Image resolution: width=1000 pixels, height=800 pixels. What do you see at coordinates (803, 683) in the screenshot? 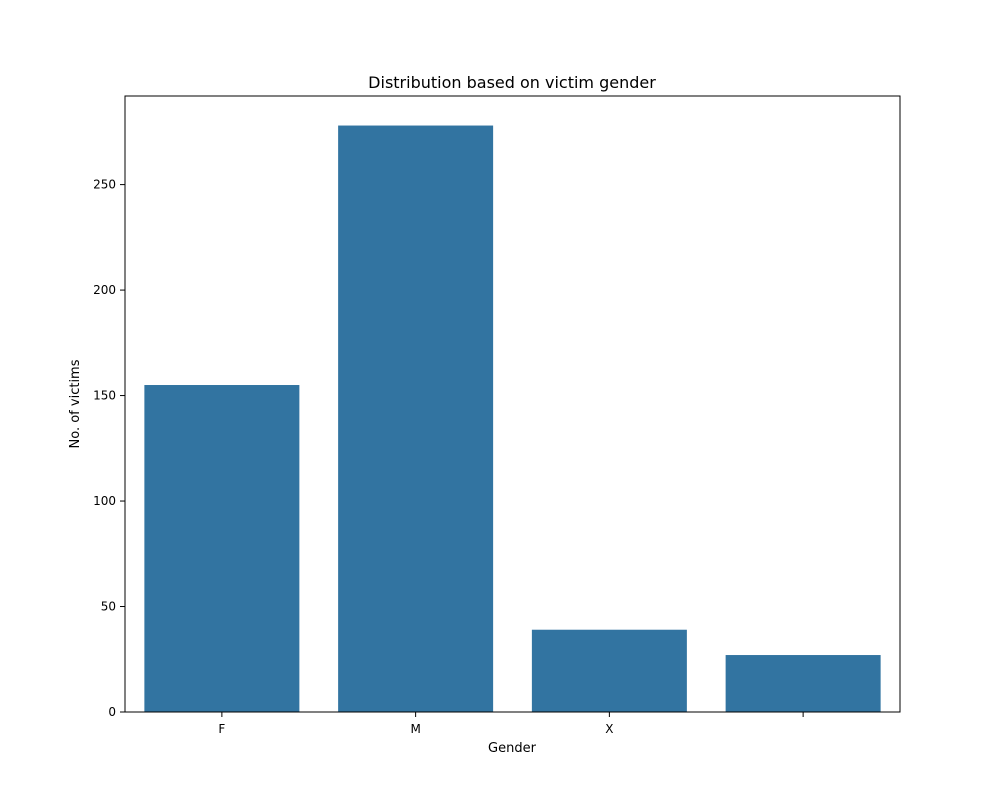
I see `bar-blank` at bounding box center [803, 683].